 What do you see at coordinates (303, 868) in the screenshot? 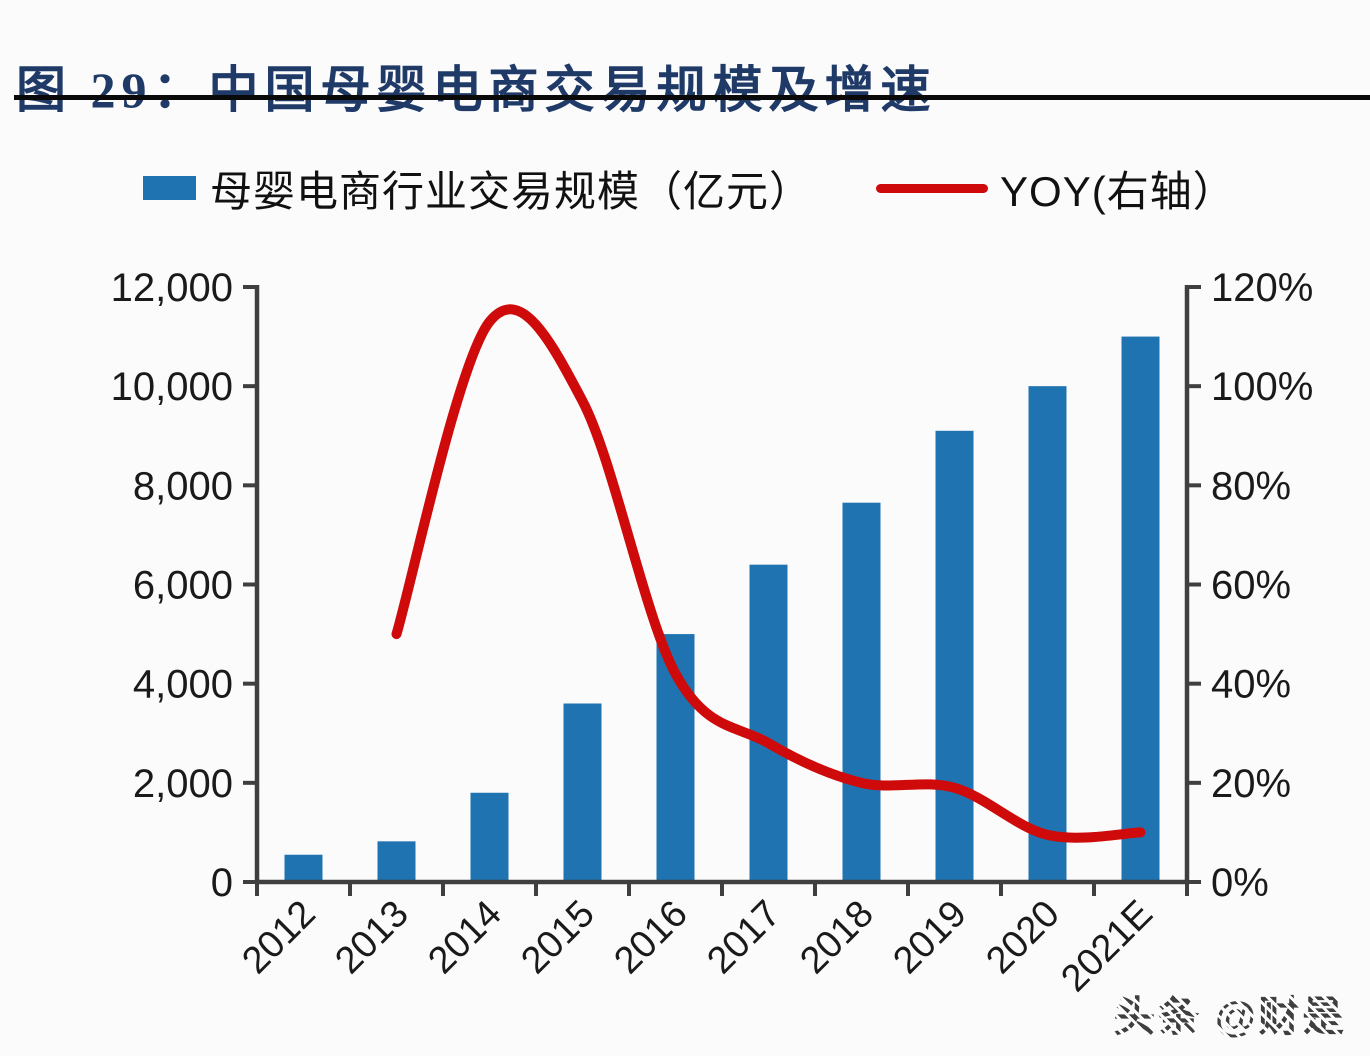
I see `bar-2012` at bounding box center [303, 868].